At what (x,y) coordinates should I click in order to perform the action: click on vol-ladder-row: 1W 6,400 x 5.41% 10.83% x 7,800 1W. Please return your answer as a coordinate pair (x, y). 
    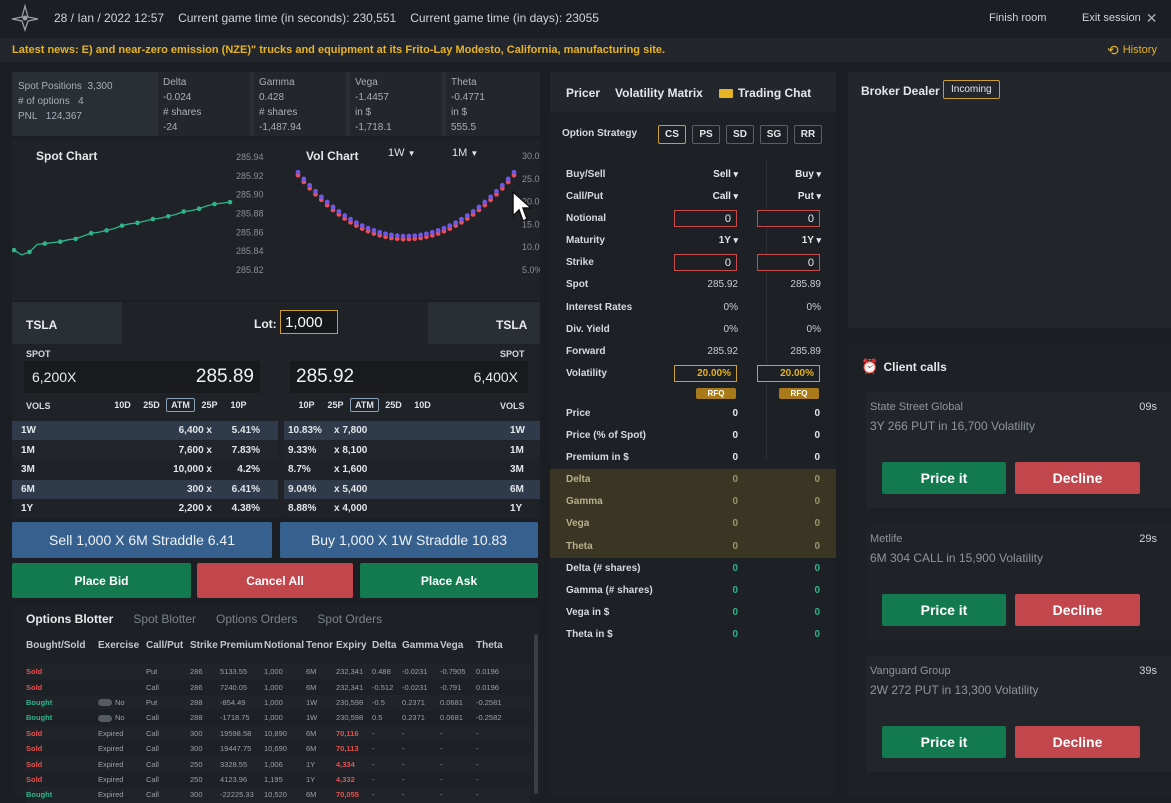
    Looking at the image, I should click on (276, 431).